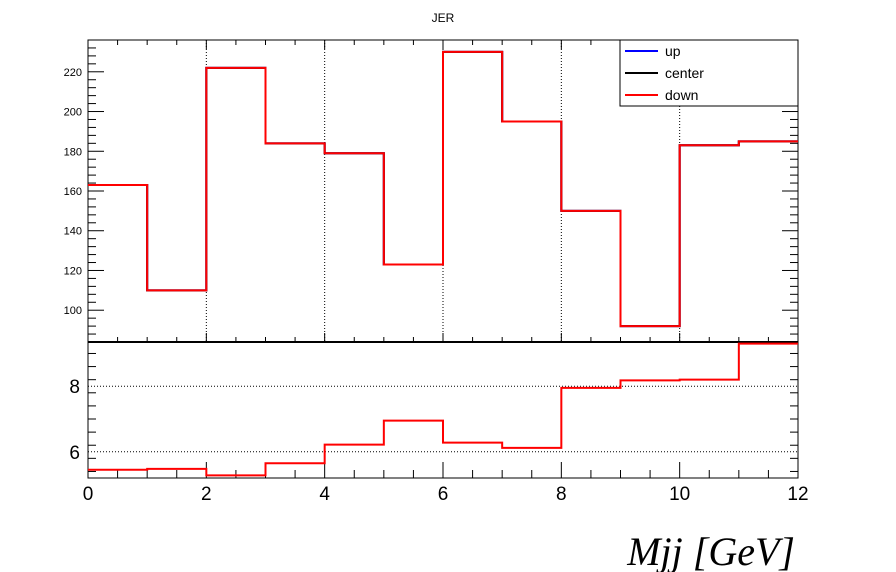 This screenshot has height=572, width=896. What do you see at coordinates (673, 51) in the screenshot?
I see `legend-label-up: up` at bounding box center [673, 51].